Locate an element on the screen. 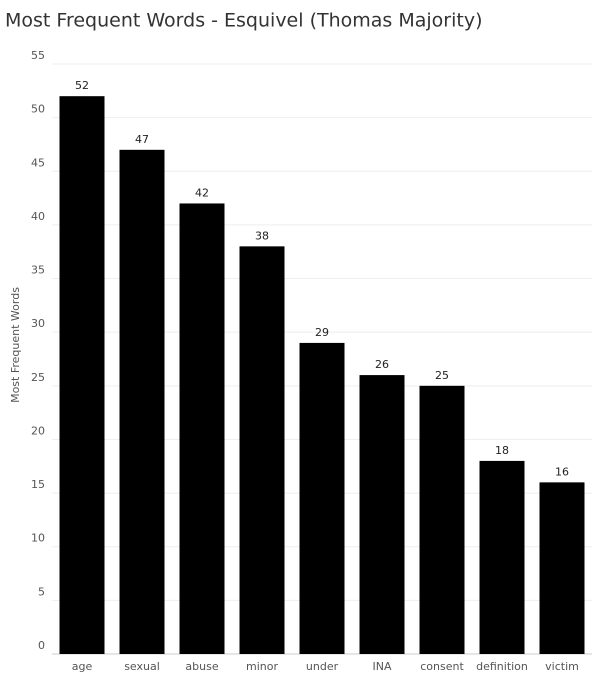 This screenshot has height=675, width=592. value-label: 47 is located at coordinates (142, 139).